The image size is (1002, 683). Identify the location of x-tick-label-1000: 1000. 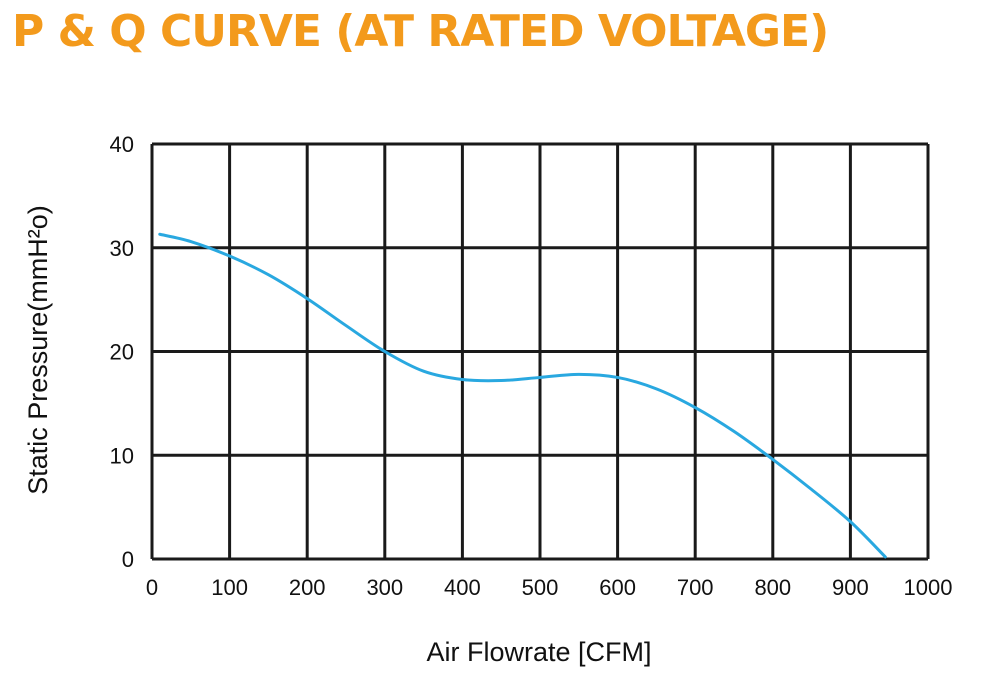
(928, 587).